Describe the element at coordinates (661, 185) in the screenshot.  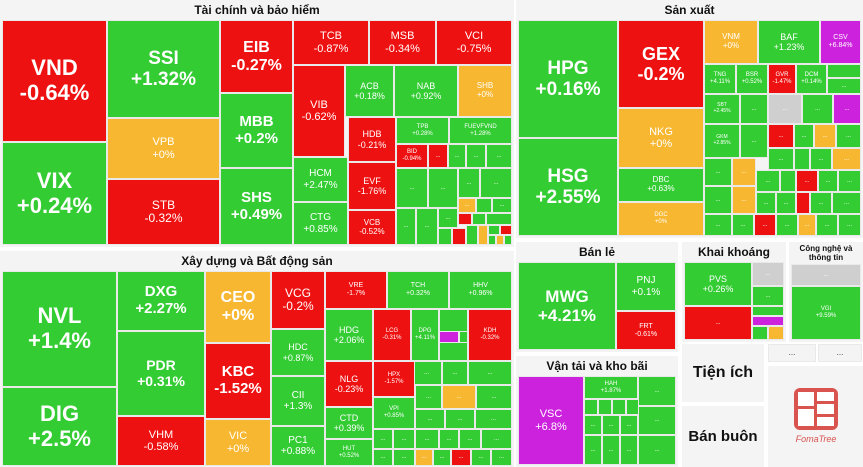
I see `stock-tile-dbc: DBC +0.63%` at that location.